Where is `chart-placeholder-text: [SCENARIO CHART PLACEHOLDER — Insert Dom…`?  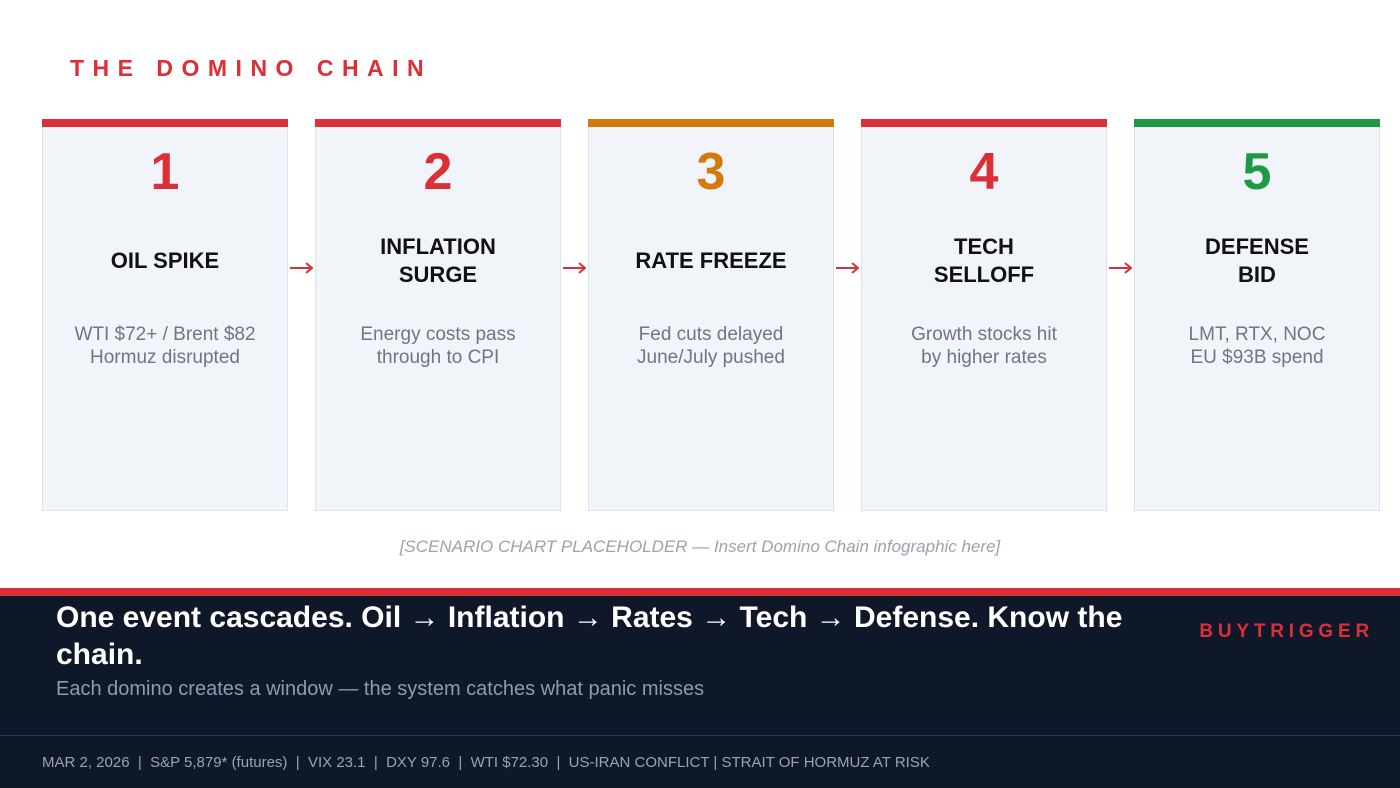 chart-placeholder-text: [SCENARIO CHART PLACEHOLDER — Insert Dom… is located at coordinates (700, 546).